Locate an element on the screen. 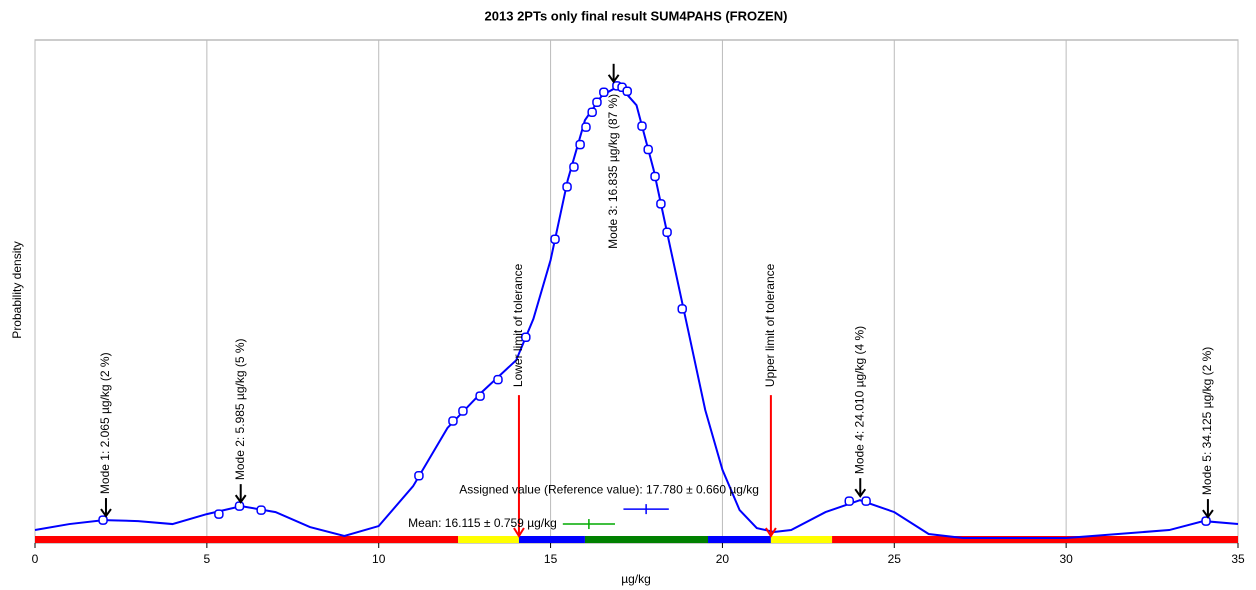  x-tick-label: 20 is located at coordinates (723, 559).